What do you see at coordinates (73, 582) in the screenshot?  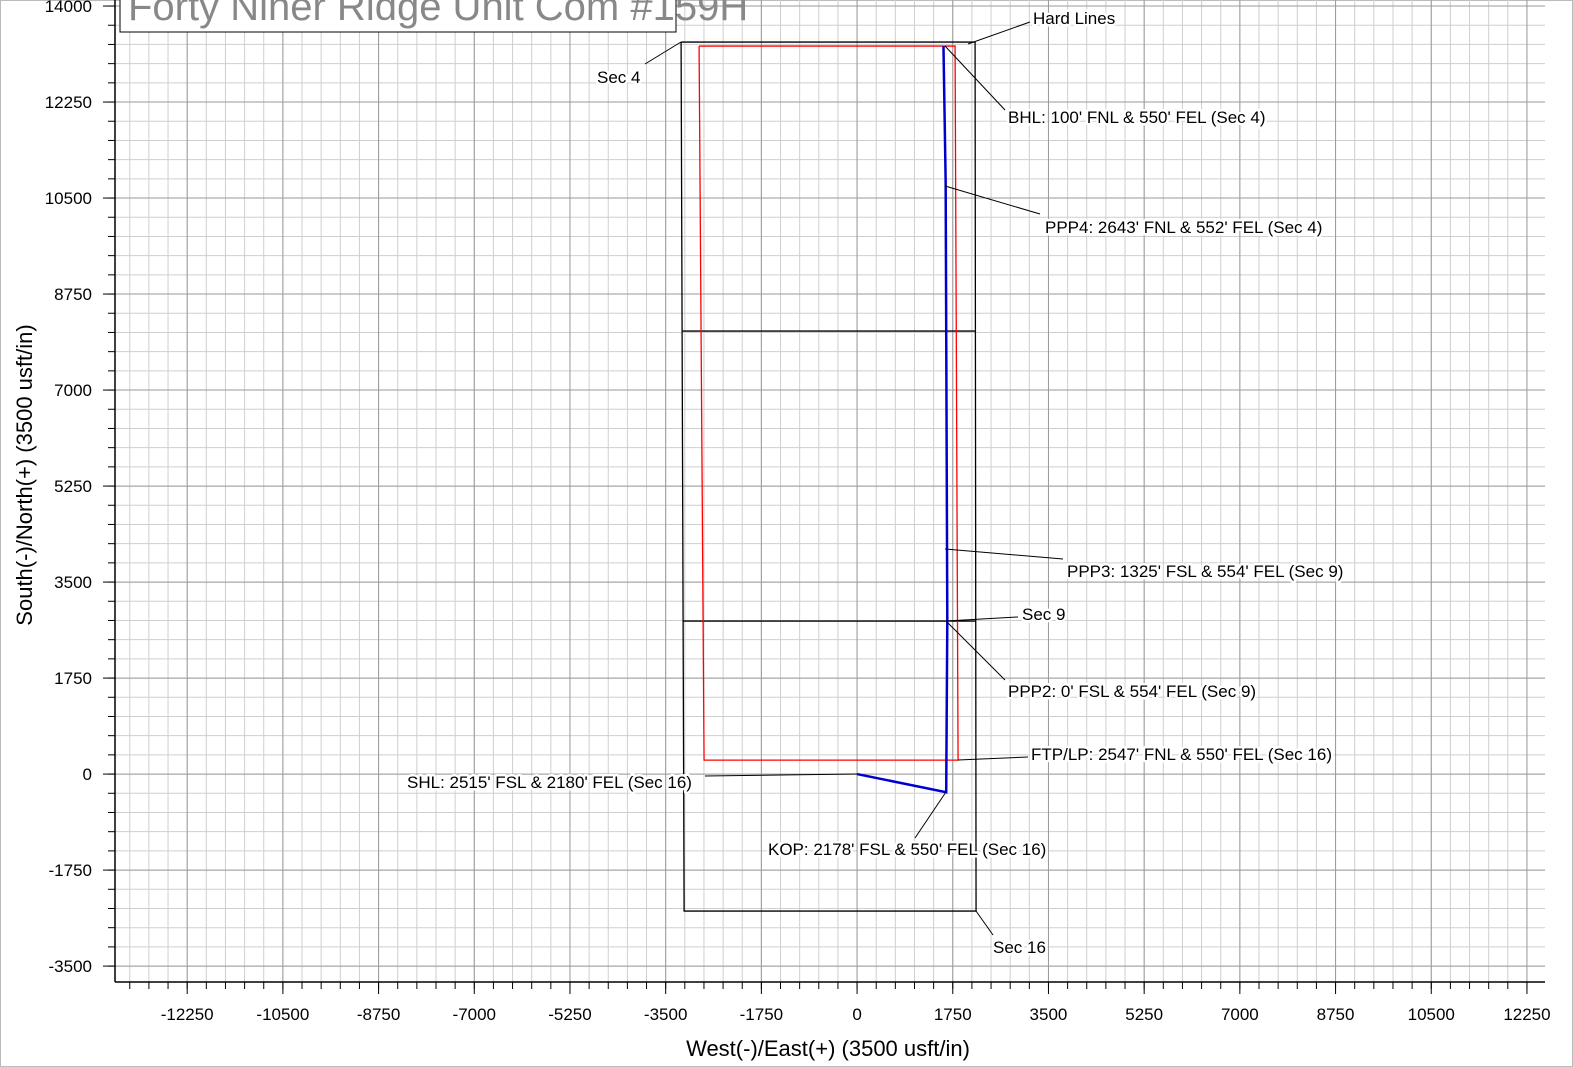 I see `y-tick-label: 3500` at bounding box center [73, 582].